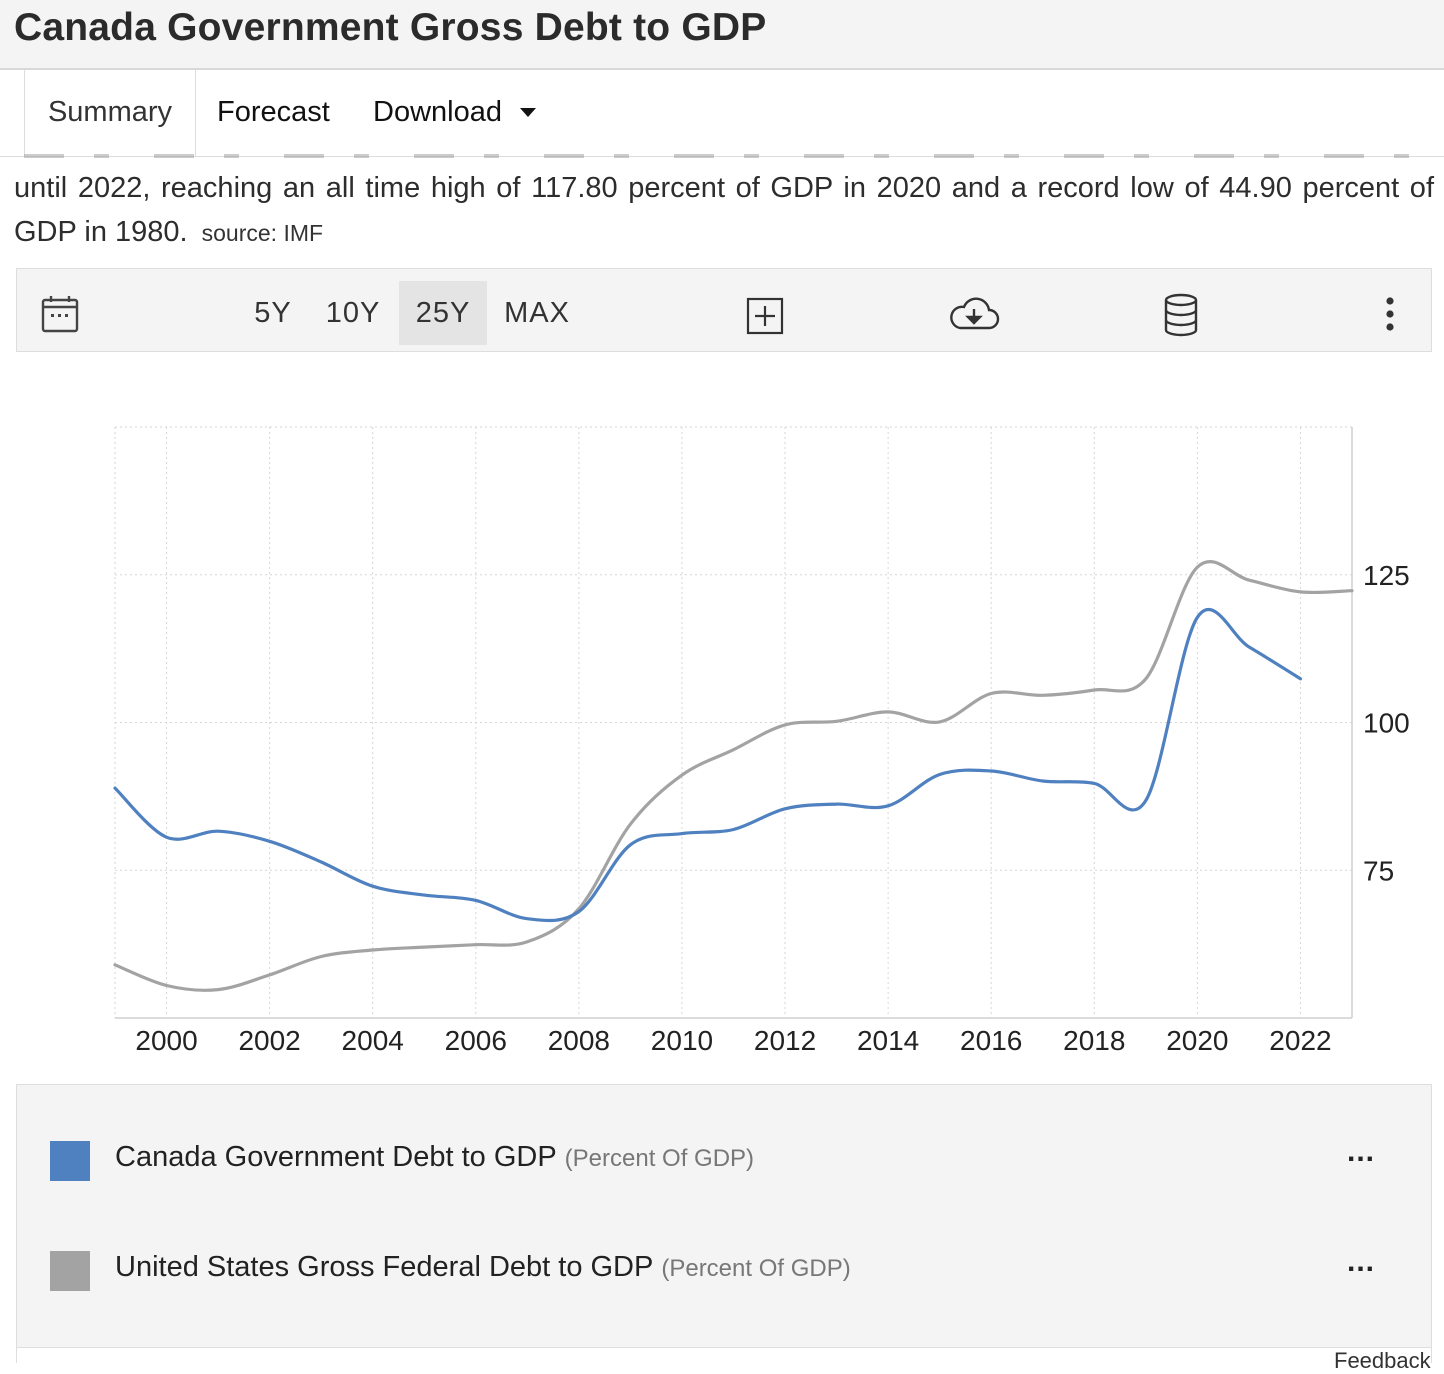 The image size is (1444, 1374). Describe the element at coordinates (1386, 575) in the screenshot. I see `y-tick-label: 125` at that location.